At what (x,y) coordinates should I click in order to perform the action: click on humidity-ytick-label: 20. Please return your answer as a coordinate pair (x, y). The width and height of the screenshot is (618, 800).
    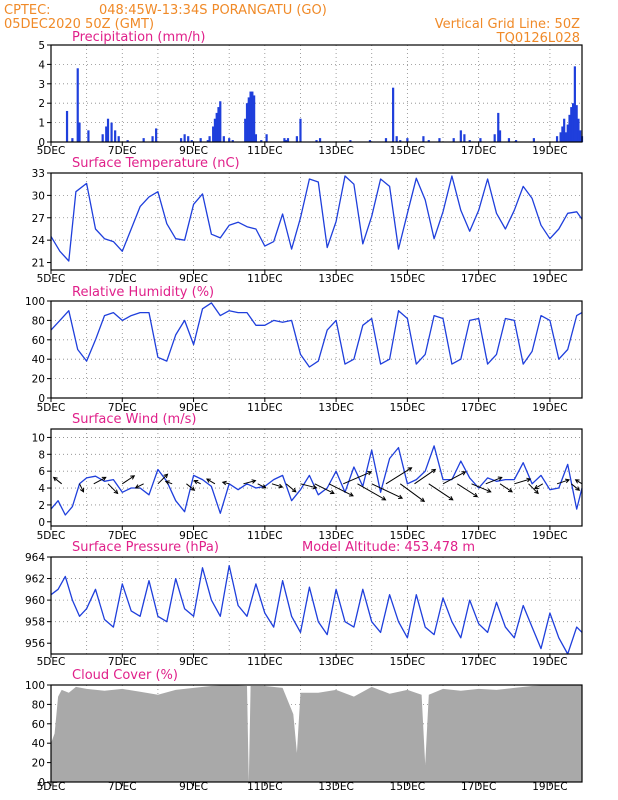
    Looking at the image, I should click on (38, 380).